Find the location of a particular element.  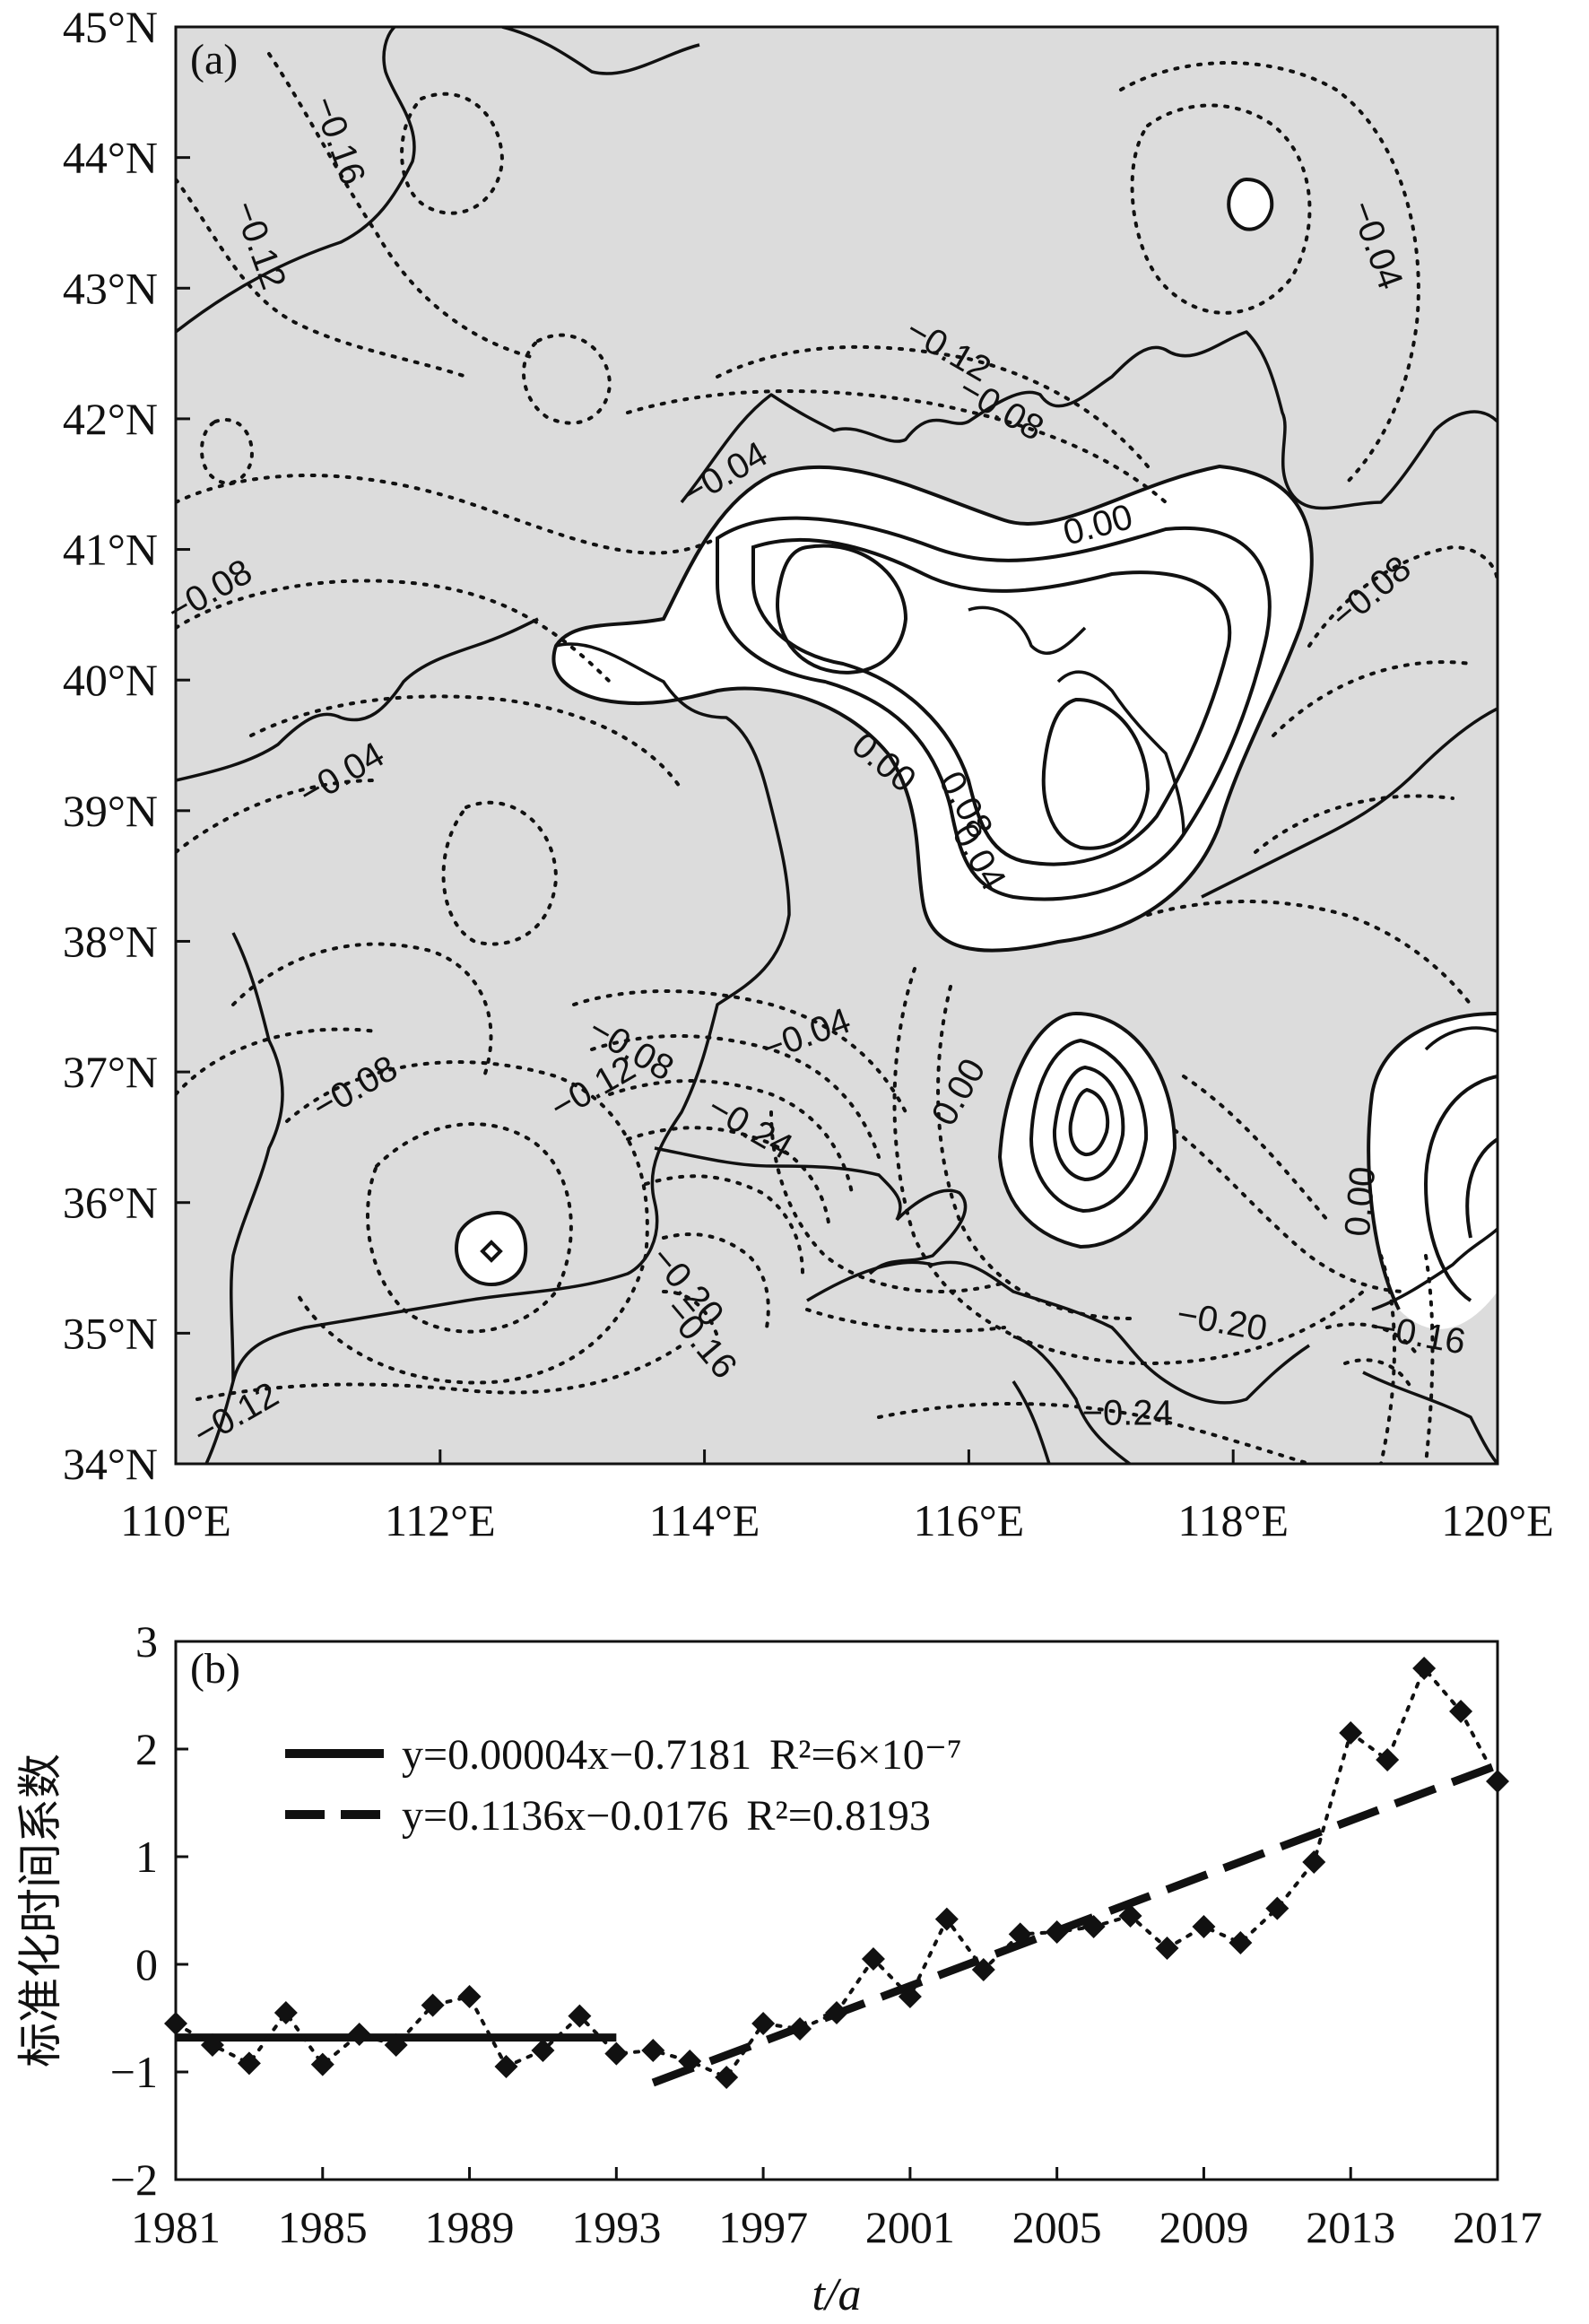

y-tick-label: 3 is located at coordinates (146, 1641).